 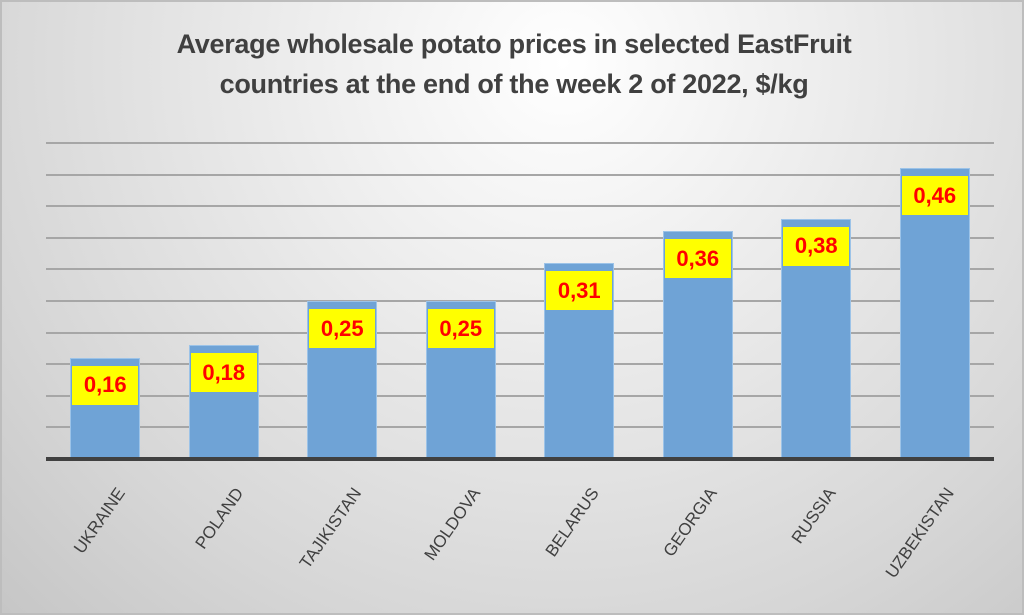 I want to click on data-label: 0,46, so click(x=934, y=196).